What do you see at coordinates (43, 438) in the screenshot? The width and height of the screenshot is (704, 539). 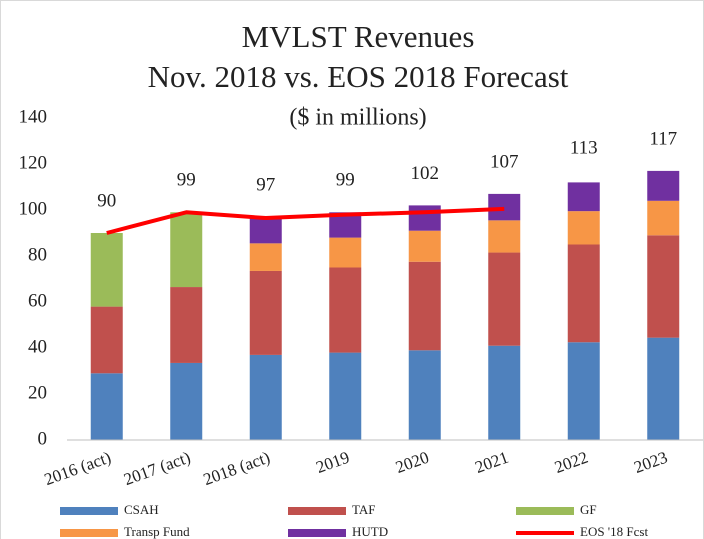 I see `y-tick-label: 0` at bounding box center [43, 438].